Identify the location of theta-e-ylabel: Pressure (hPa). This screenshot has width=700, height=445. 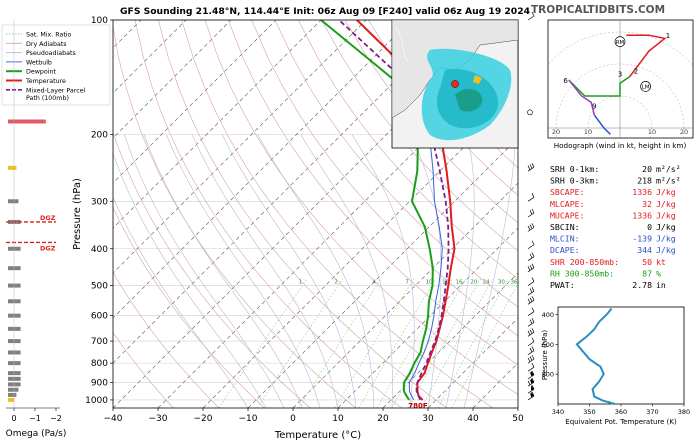
(545, 355).